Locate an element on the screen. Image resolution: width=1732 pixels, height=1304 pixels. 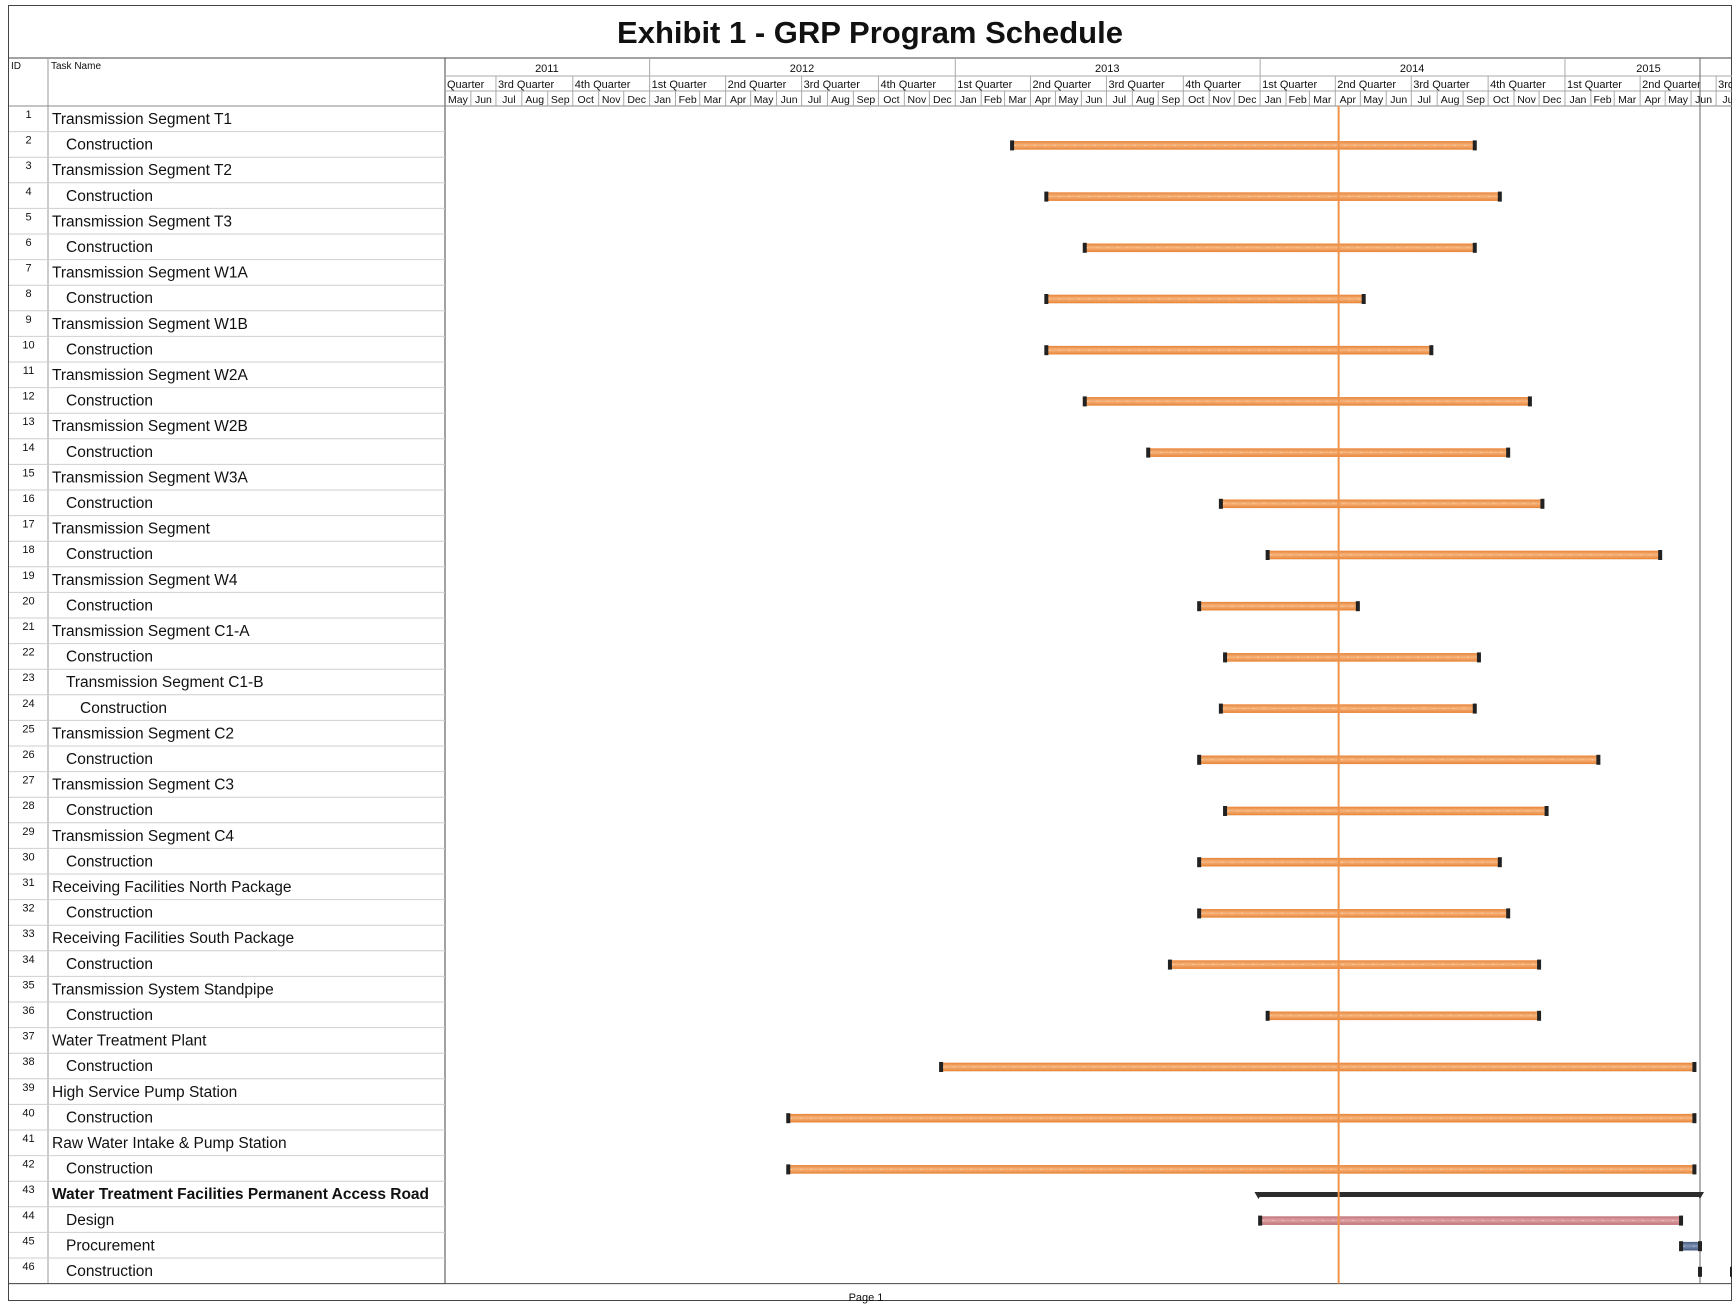
summary-bar is located at coordinates (1479, 1194).